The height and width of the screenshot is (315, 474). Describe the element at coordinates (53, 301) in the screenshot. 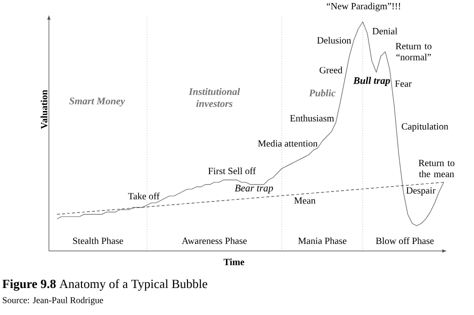

I see `source-note: Source: Jean-Paul Rodrigue` at that location.